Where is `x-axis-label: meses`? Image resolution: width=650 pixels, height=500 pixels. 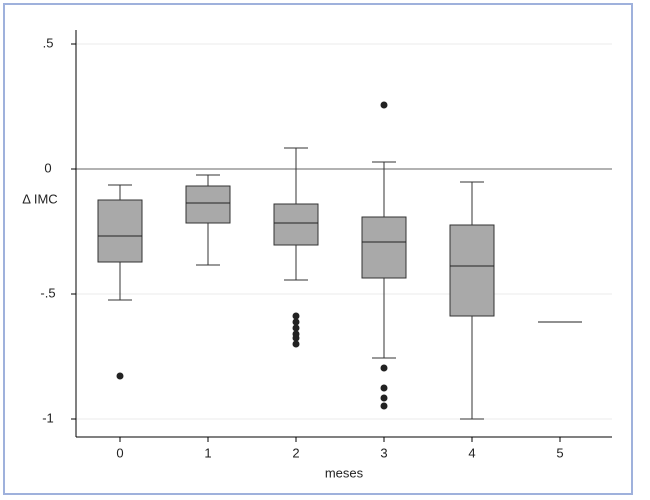
x-axis-label: meses is located at coordinates (344, 472).